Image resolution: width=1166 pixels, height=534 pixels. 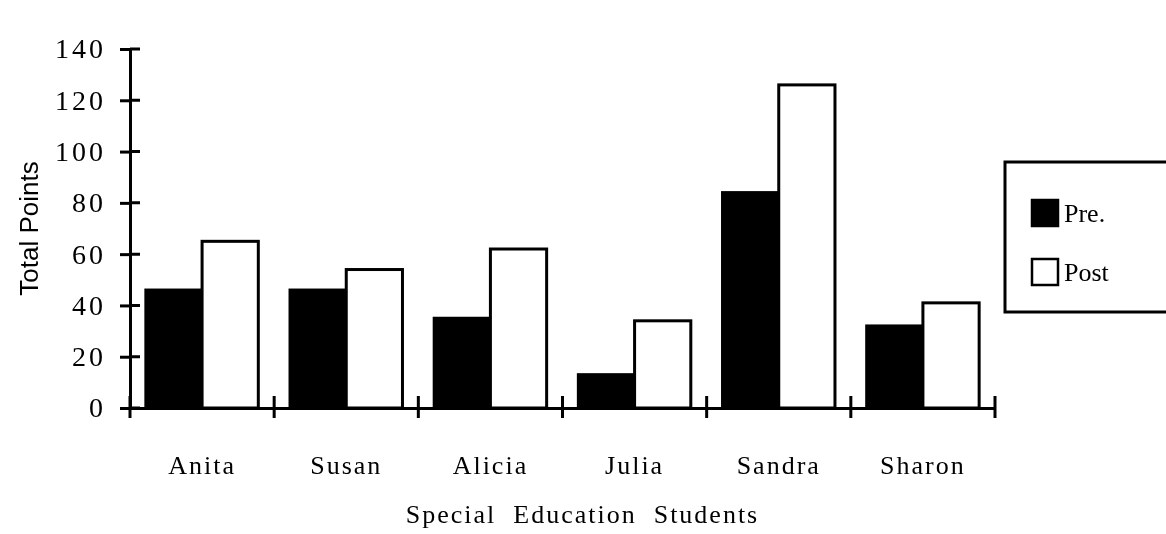 I want to click on legend-label: Pre., so click(x=1085, y=214).